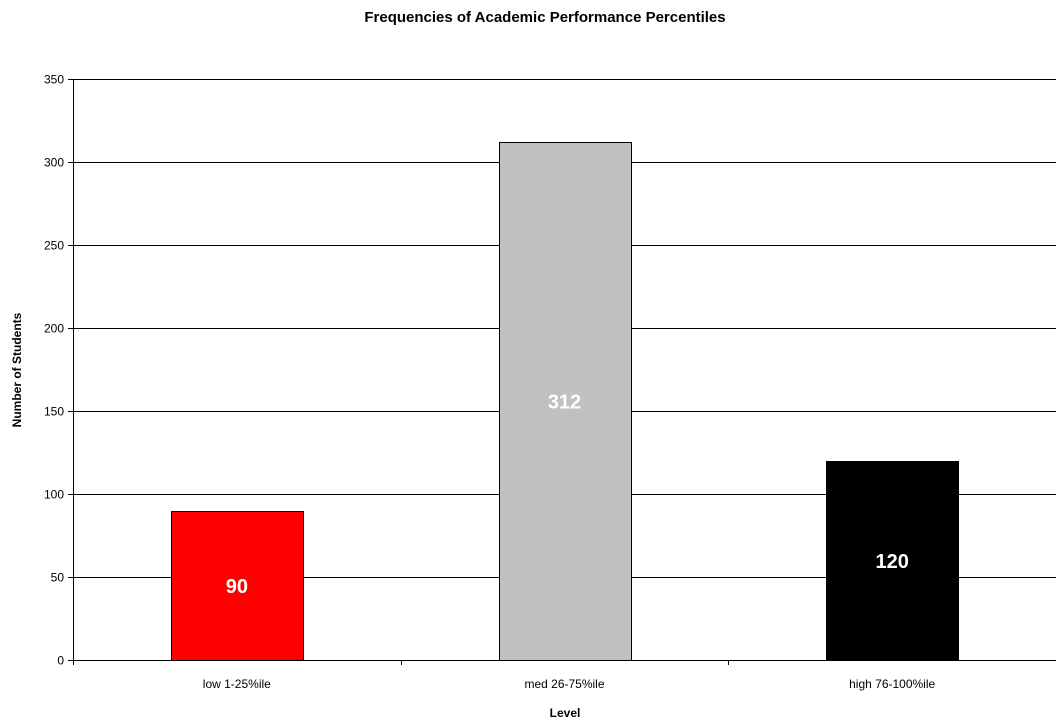  Describe the element at coordinates (54, 246) in the screenshot. I see `y-tick-label: 250` at that location.